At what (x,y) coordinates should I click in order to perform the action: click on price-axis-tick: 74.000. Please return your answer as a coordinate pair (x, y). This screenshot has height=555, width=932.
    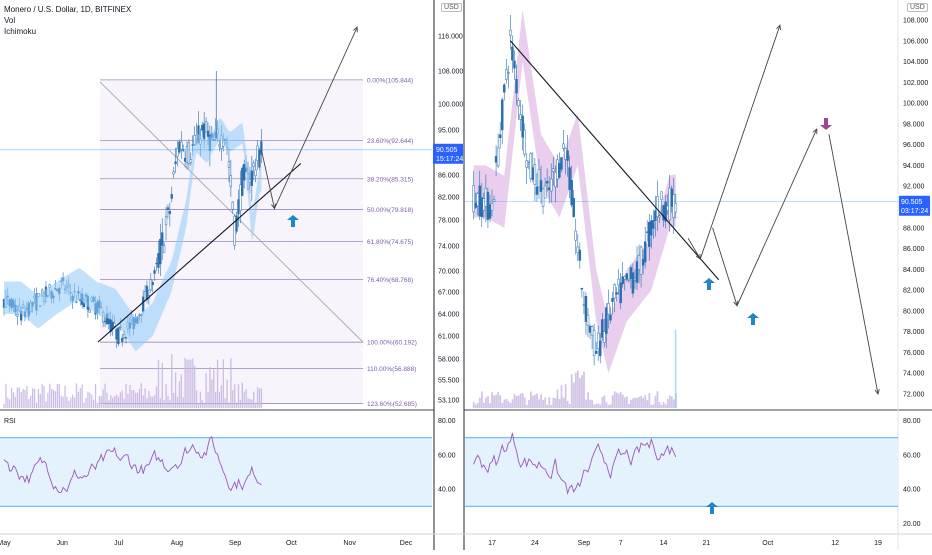
    Looking at the image, I should click on (449, 247).